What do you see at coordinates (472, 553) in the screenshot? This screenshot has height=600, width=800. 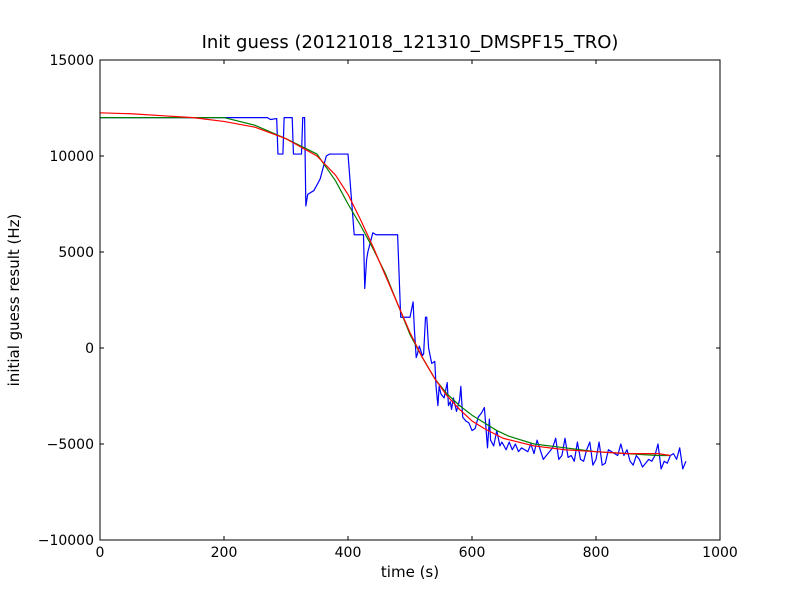 I see `x-tick-label: 600` at bounding box center [472, 553].